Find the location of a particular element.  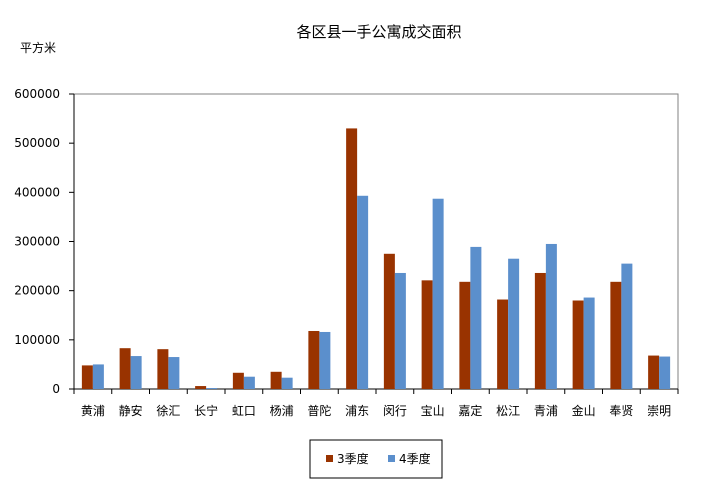

x-category-label: 普陀 is located at coordinates (319, 410).